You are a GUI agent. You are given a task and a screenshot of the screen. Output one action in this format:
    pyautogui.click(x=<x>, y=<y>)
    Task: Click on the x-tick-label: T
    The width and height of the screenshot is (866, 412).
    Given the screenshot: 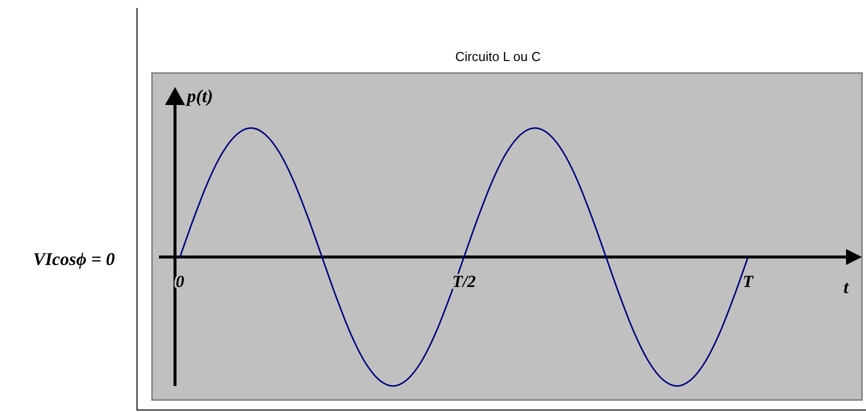 What is the action you would take?
    pyautogui.click(x=748, y=281)
    